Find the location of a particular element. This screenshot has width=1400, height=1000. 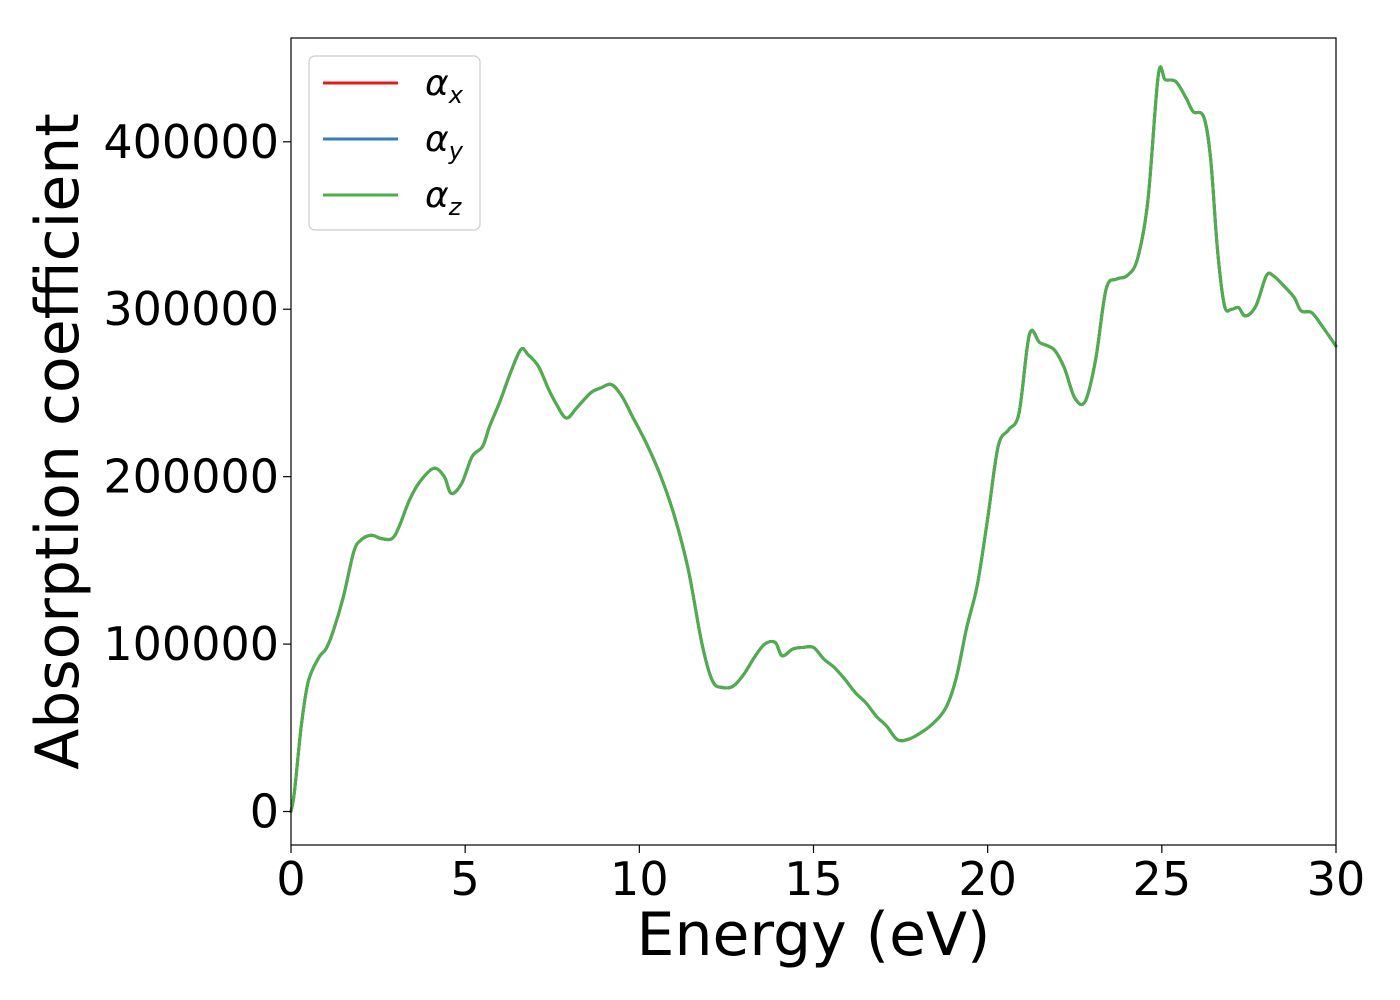

x-axis: 0 5 10 15 20 25 30 is located at coordinates (820, 875).